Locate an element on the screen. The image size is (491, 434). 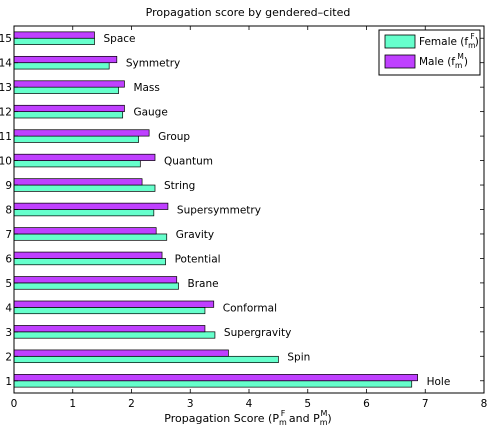
bar-label-brane: Brane is located at coordinates (203, 284).